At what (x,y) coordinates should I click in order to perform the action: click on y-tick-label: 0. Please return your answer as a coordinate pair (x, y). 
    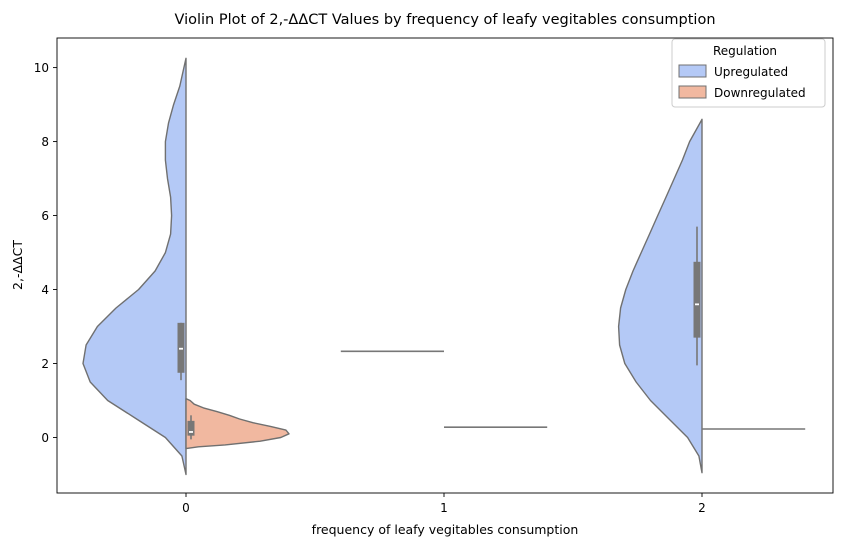
    Looking at the image, I should click on (45, 438).